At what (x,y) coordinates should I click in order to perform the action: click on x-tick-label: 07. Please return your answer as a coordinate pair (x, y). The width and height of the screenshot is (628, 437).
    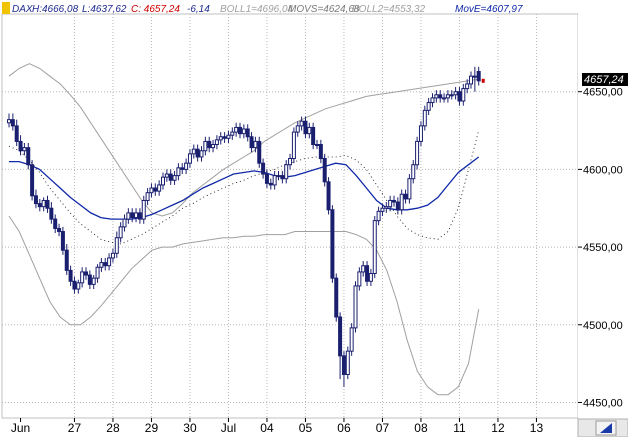
    Looking at the image, I should click on (383, 428).